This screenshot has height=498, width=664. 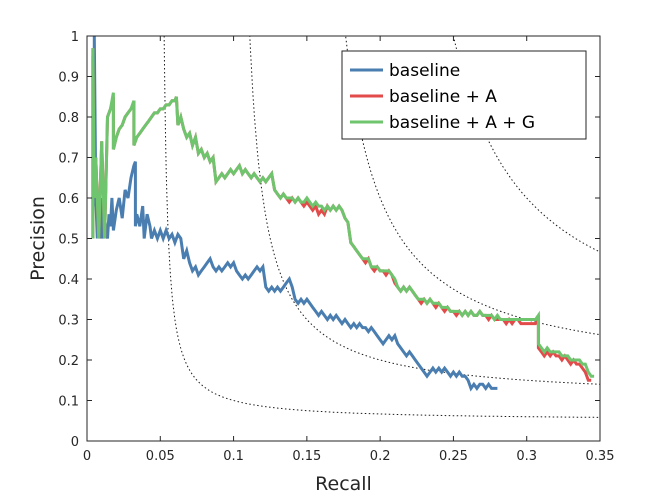 What do you see at coordinates (68, 199) in the screenshot?
I see `y-tick-label: 0.6` at bounding box center [68, 199].